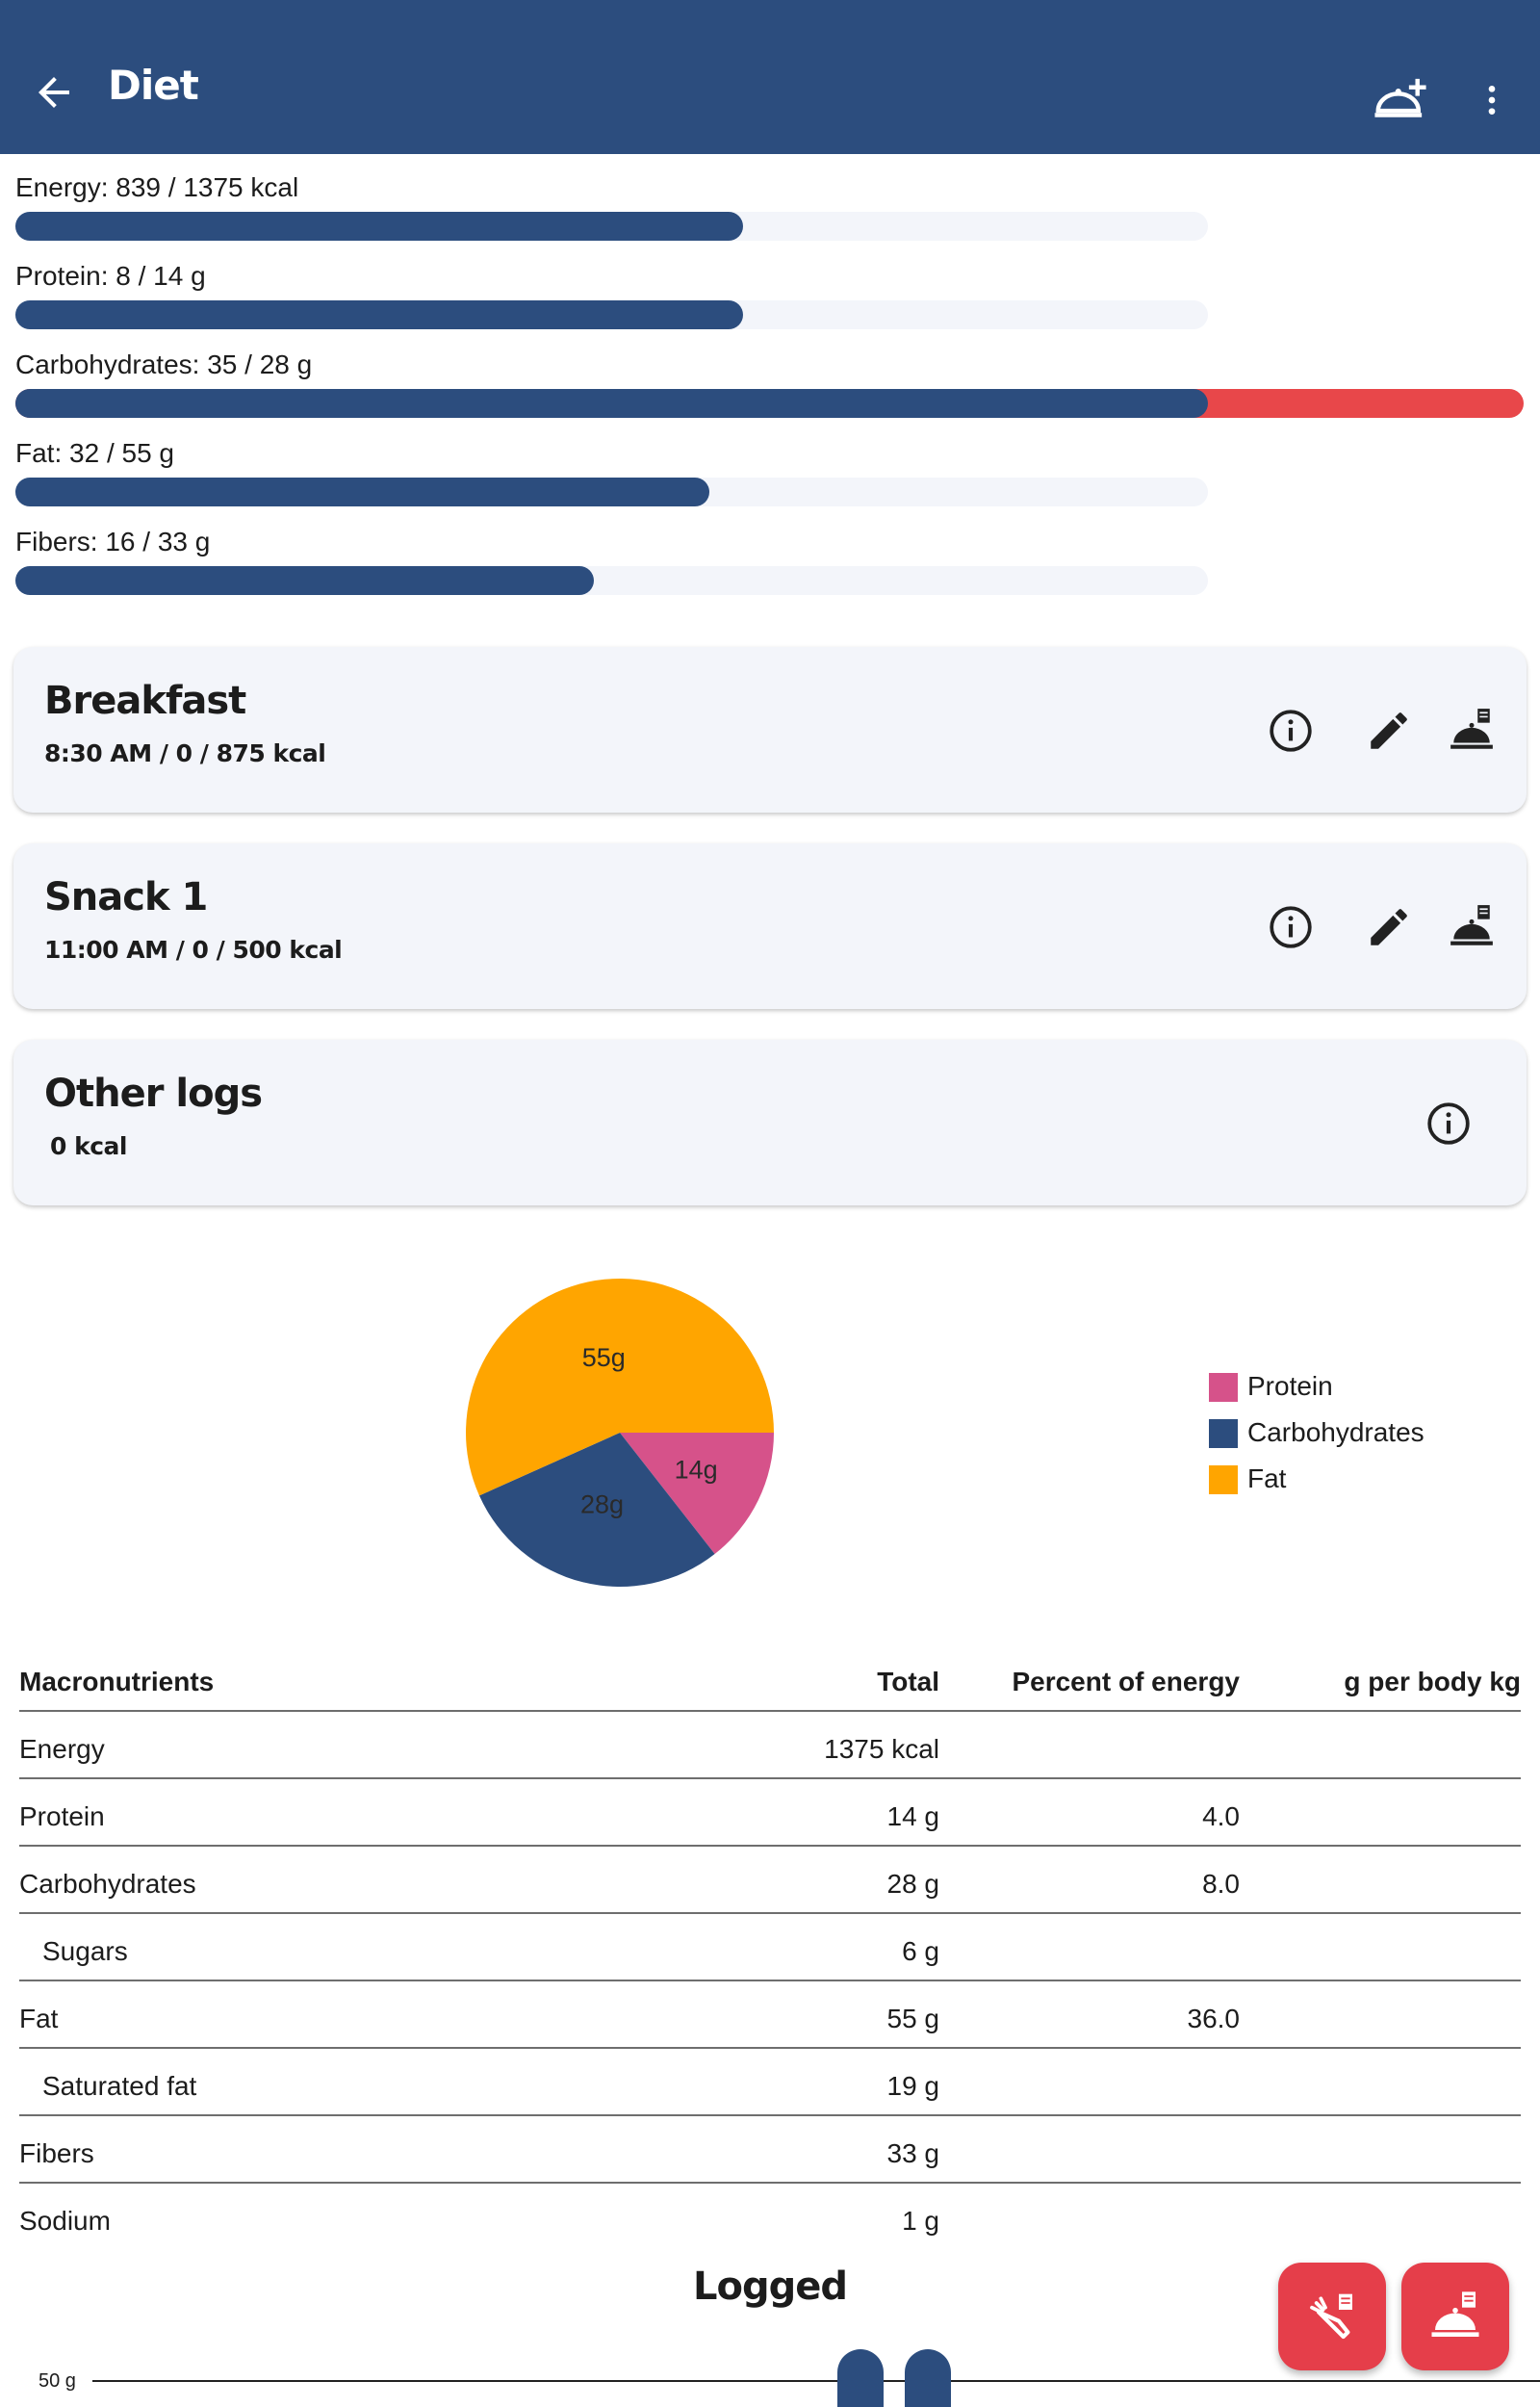 This screenshot has width=1540, height=2407. What do you see at coordinates (770, 730) in the screenshot?
I see `meal-card-breakfast: Breakfast 8:30 AM / 0 / 875 kcal` at bounding box center [770, 730].